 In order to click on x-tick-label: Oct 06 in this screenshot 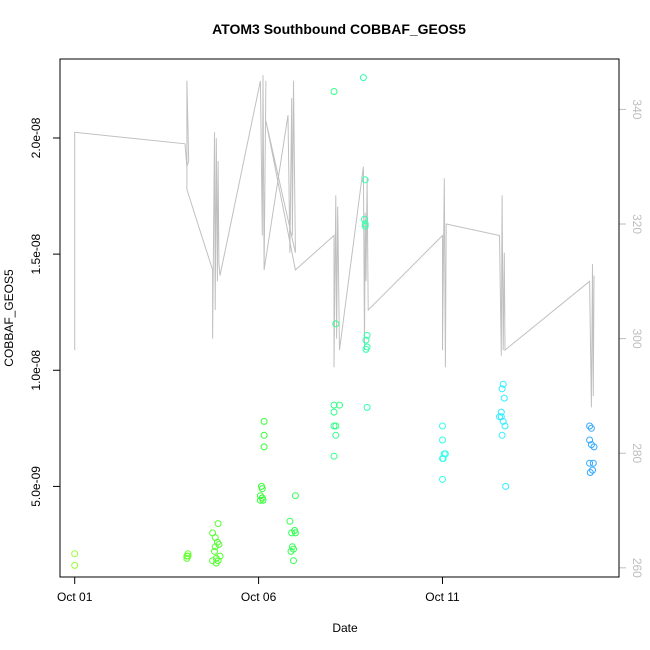, I will do `click(259, 597)`.